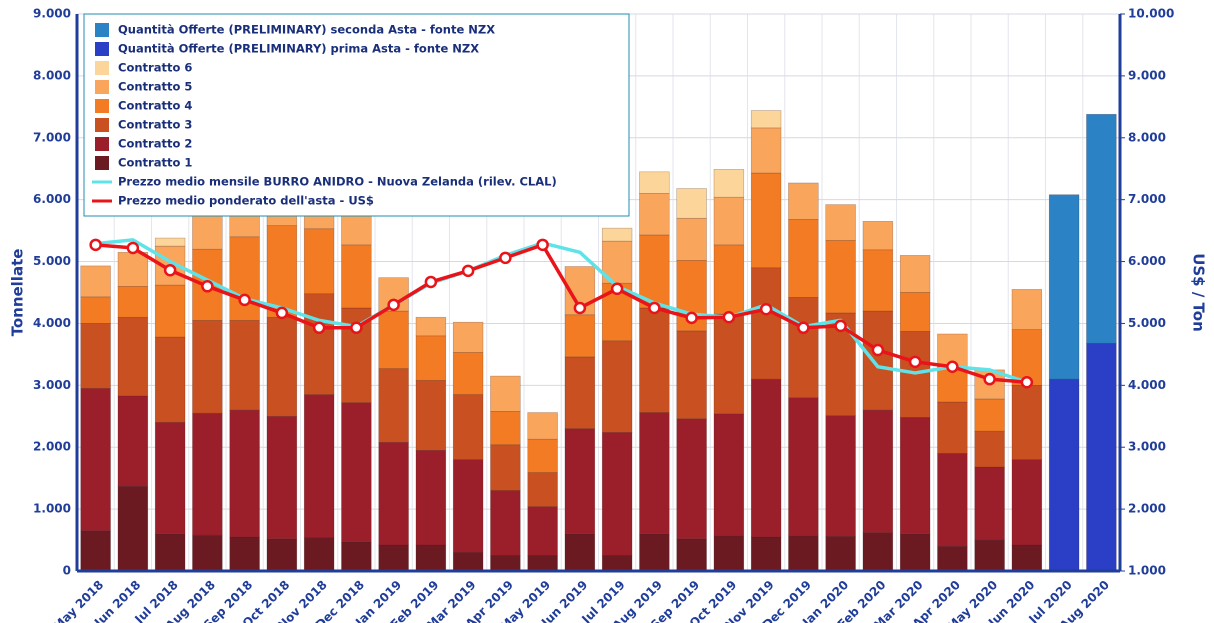 The height and width of the screenshot is (623, 1214). Describe the element at coordinates (52, 261) in the screenshot. I see `y-tick-label: 5.000` at that location.